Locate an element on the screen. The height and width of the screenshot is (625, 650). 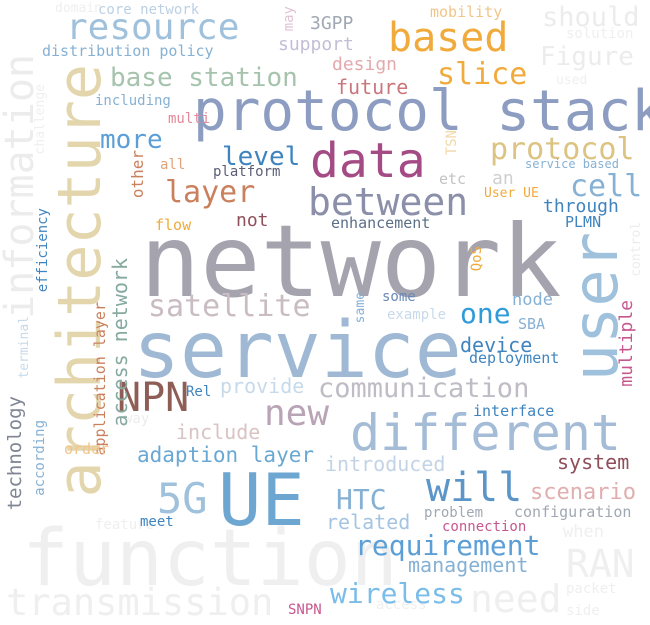
word-enhancement: enhancement is located at coordinates (381, 223).